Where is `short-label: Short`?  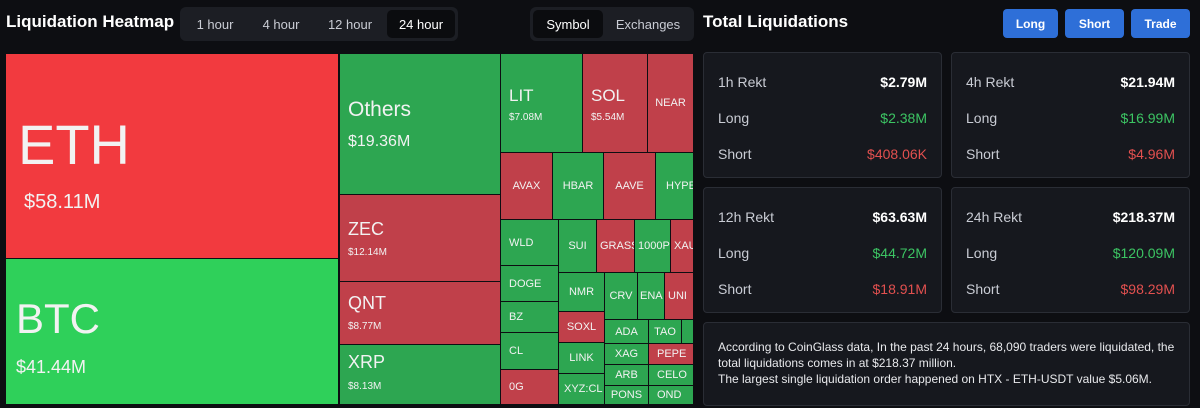
short-label: Short is located at coordinates (735, 289).